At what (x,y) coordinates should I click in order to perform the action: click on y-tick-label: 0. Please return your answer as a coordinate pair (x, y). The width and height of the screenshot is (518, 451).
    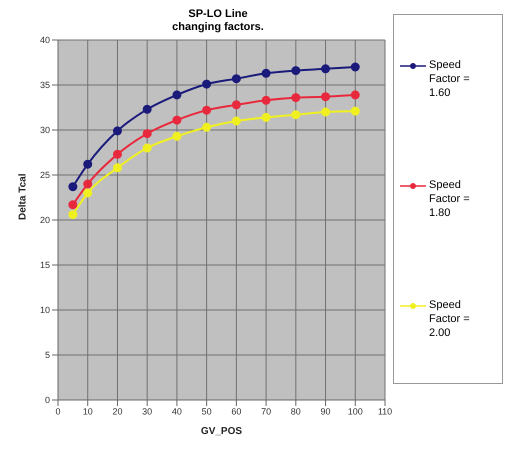
    Looking at the image, I should click on (47, 400).